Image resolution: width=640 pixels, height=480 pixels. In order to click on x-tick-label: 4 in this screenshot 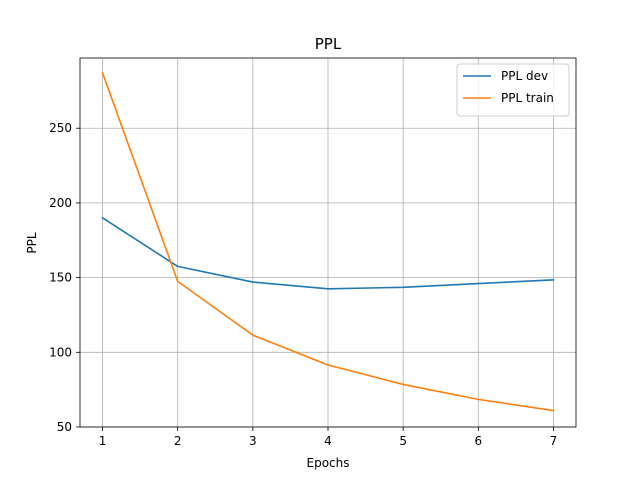, I will do `click(328, 441)`.